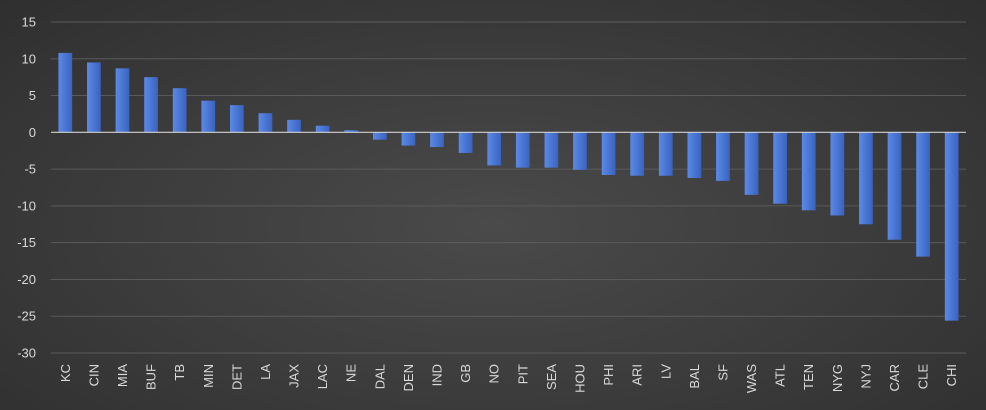  I want to click on bar-phi, so click(608, 153).